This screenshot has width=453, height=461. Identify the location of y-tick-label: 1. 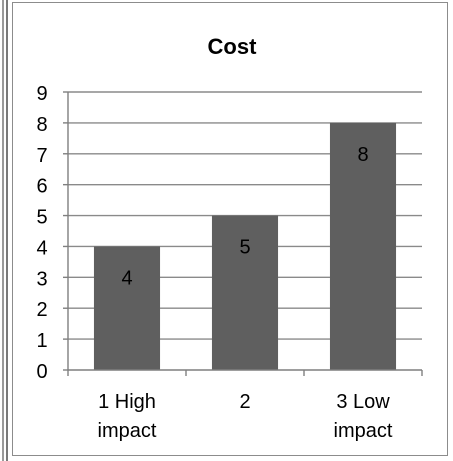
(41, 341).